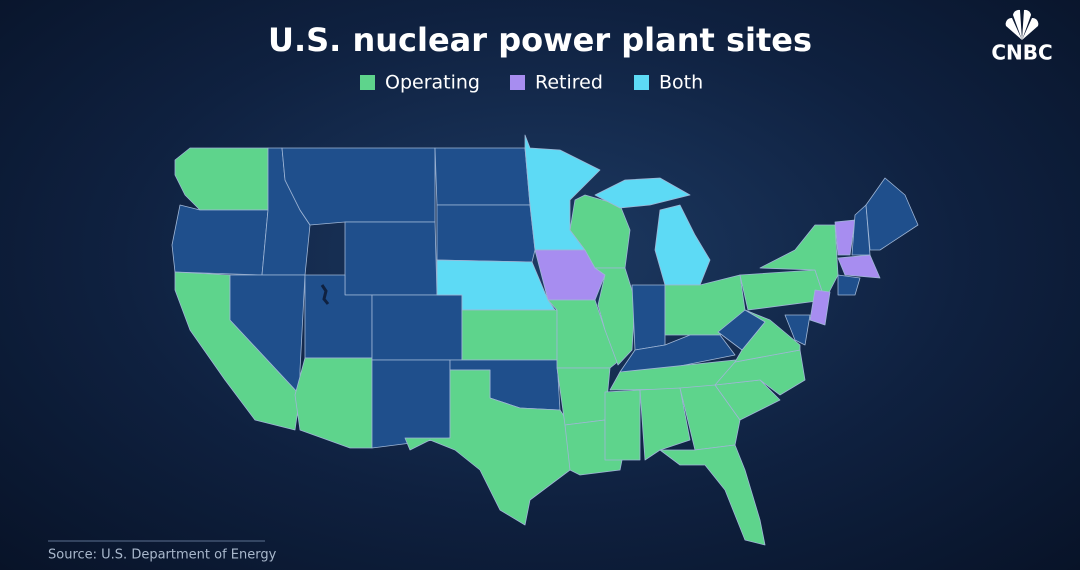 This screenshot has width=1080, height=570. What do you see at coordinates (162, 555) in the screenshot?
I see `source: Source: U.S. Department of Energy` at bounding box center [162, 555].